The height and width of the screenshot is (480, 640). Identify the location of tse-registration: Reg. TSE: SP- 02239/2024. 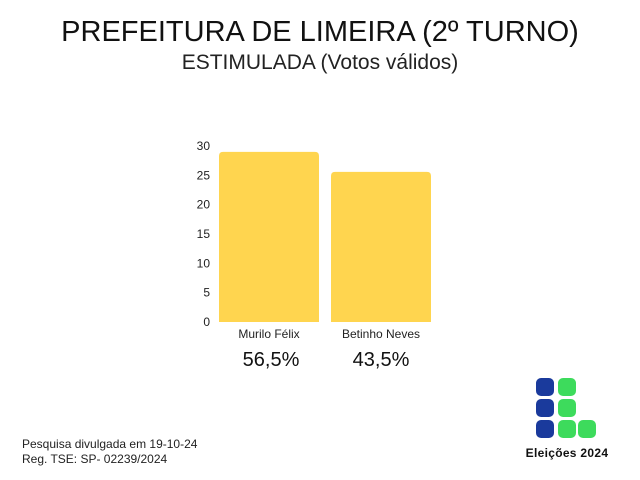
(95, 459).